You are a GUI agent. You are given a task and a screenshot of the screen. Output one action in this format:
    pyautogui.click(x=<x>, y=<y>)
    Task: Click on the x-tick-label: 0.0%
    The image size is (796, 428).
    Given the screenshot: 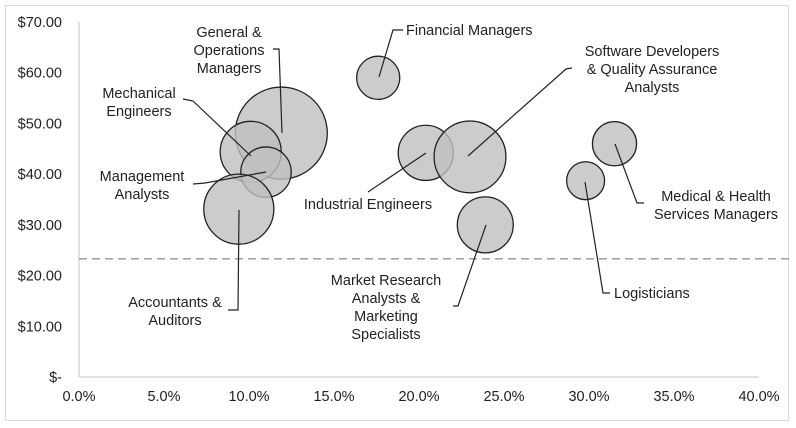 What is the action you would take?
    pyautogui.click(x=78, y=397)
    